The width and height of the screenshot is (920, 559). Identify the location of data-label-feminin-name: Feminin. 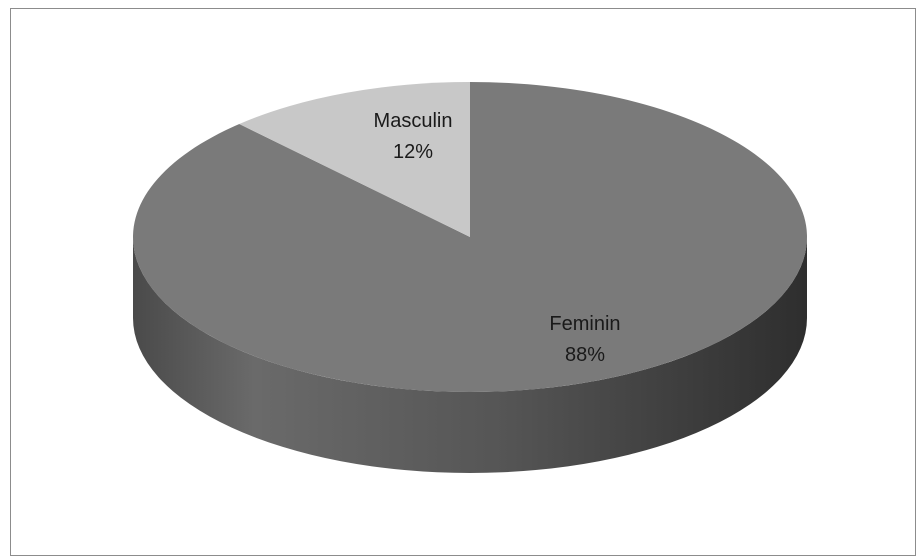
(584, 324).